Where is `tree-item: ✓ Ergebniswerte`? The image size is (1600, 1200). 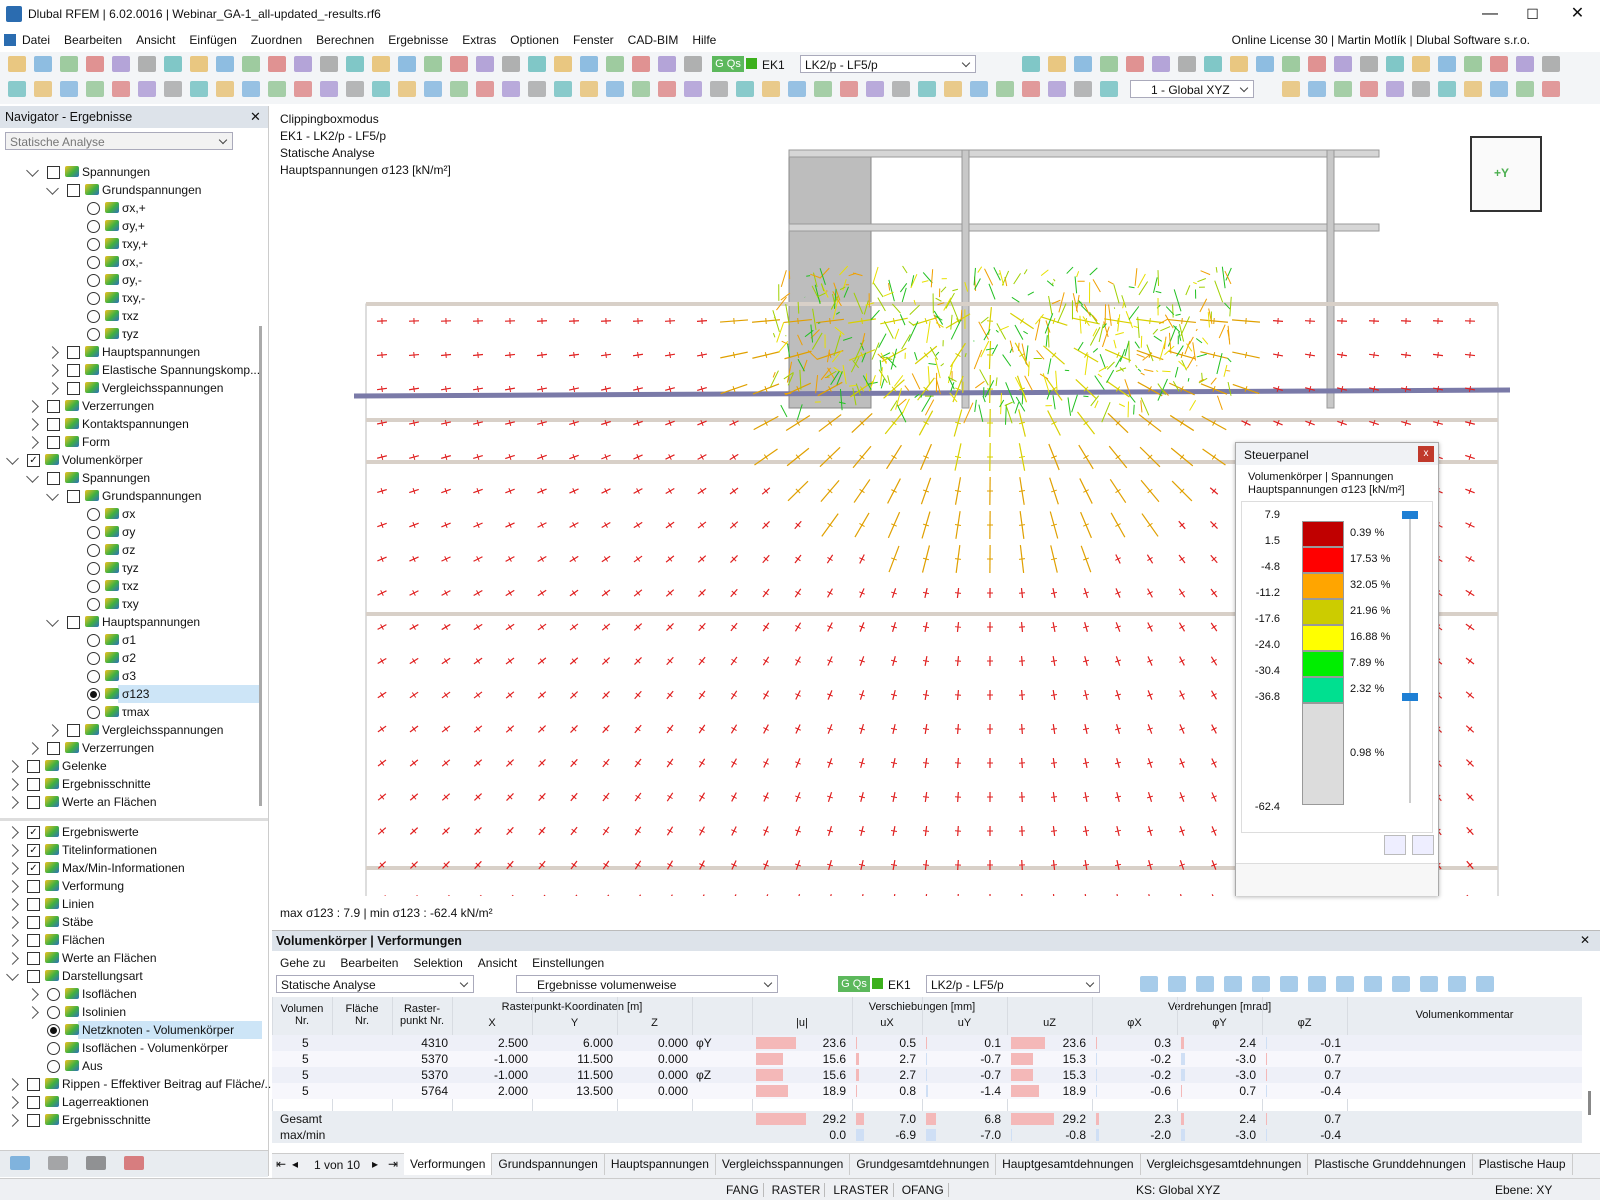
tree-item: ✓ Ergebniswerte is located at coordinates (131, 832).